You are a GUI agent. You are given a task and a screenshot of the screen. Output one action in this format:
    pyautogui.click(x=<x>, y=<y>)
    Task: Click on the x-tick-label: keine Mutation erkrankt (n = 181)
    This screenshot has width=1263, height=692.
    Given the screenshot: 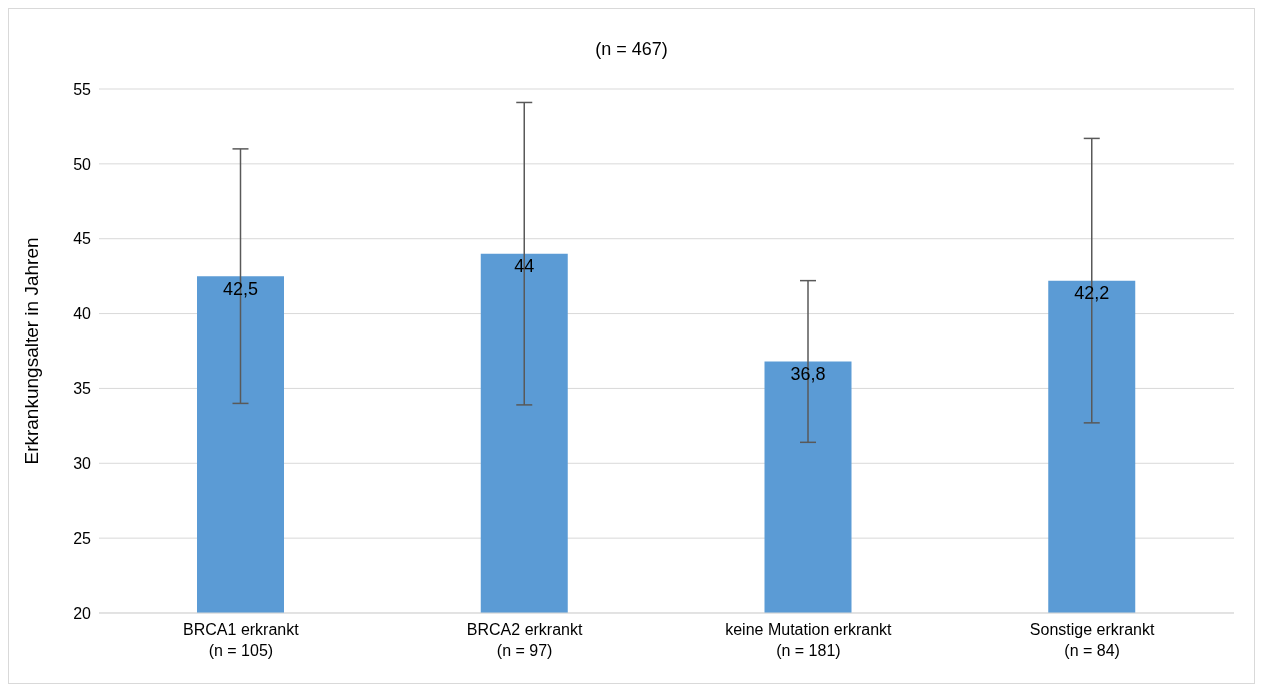 What is the action you would take?
    pyautogui.click(x=809, y=640)
    